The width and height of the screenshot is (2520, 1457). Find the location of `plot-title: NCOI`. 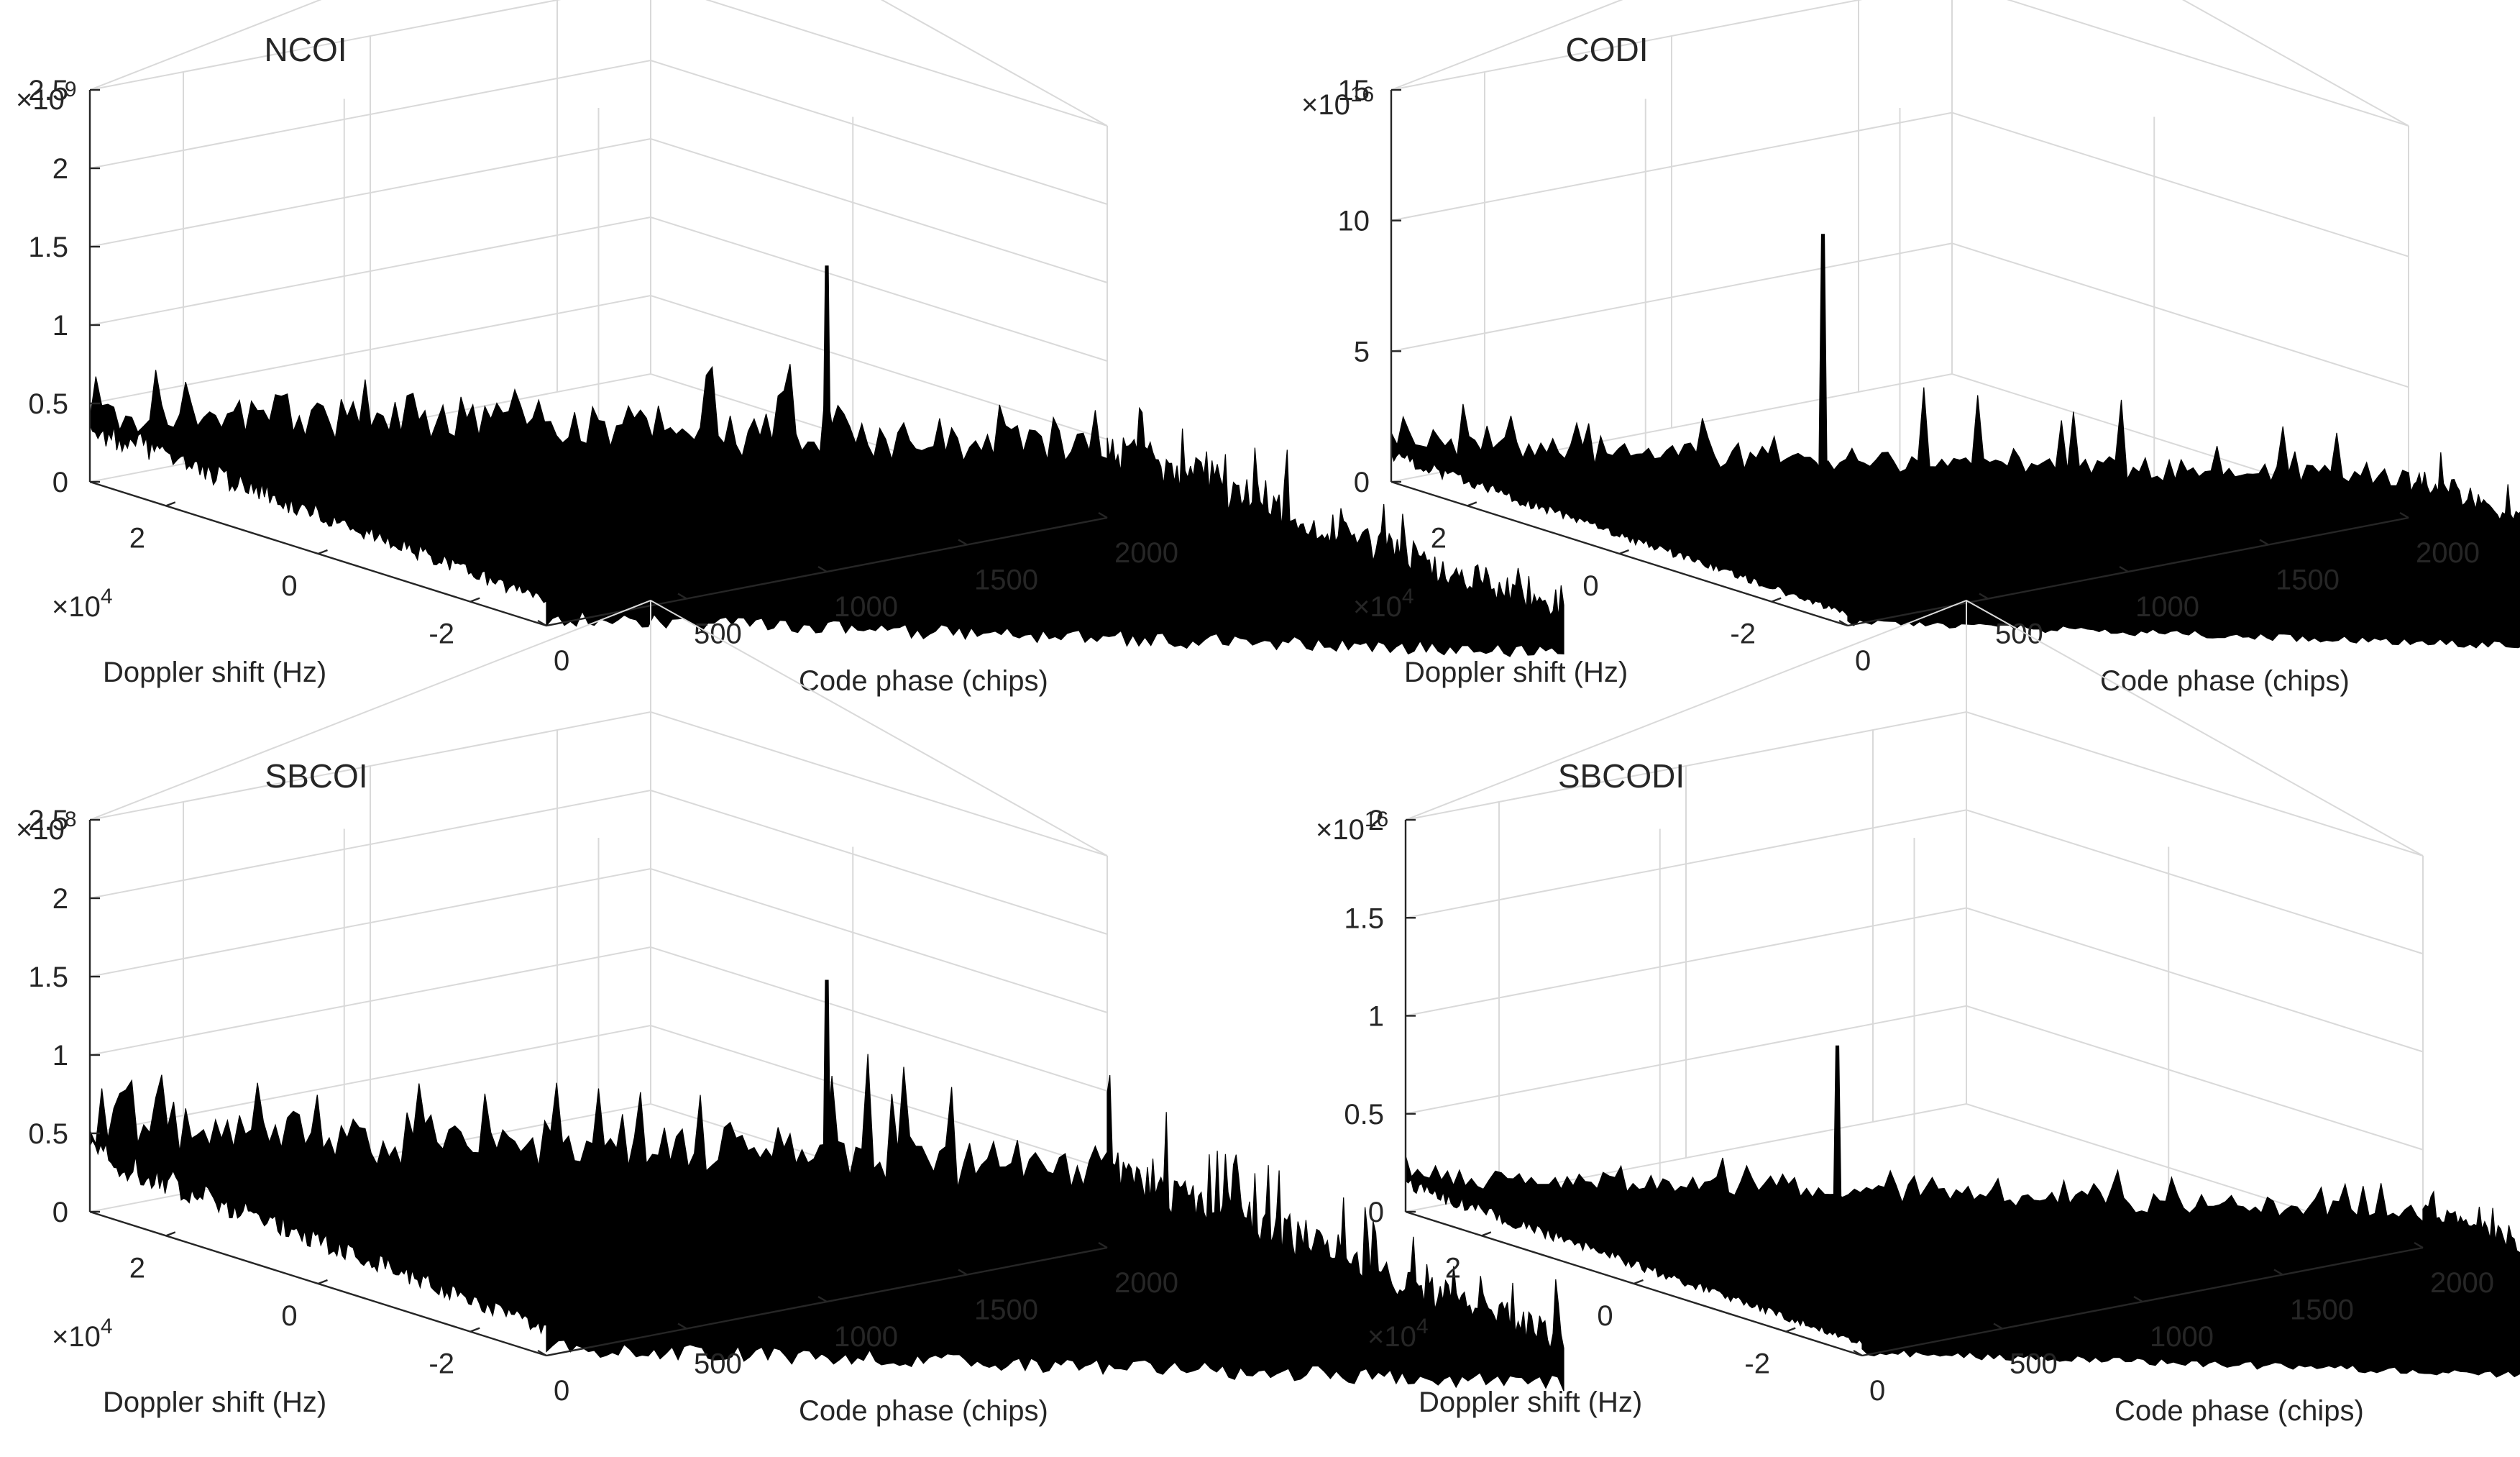

plot-title: NCOI is located at coordinates (306, 49).